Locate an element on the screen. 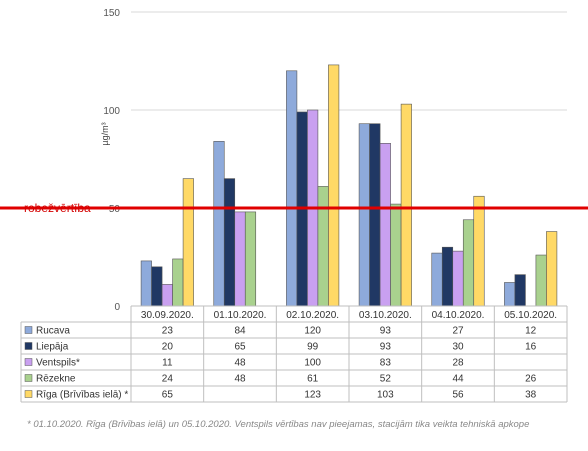 The height and width of the screenshot is (451, 588). legend-series-name: Ventspils* is located at coordinates (58, 363).